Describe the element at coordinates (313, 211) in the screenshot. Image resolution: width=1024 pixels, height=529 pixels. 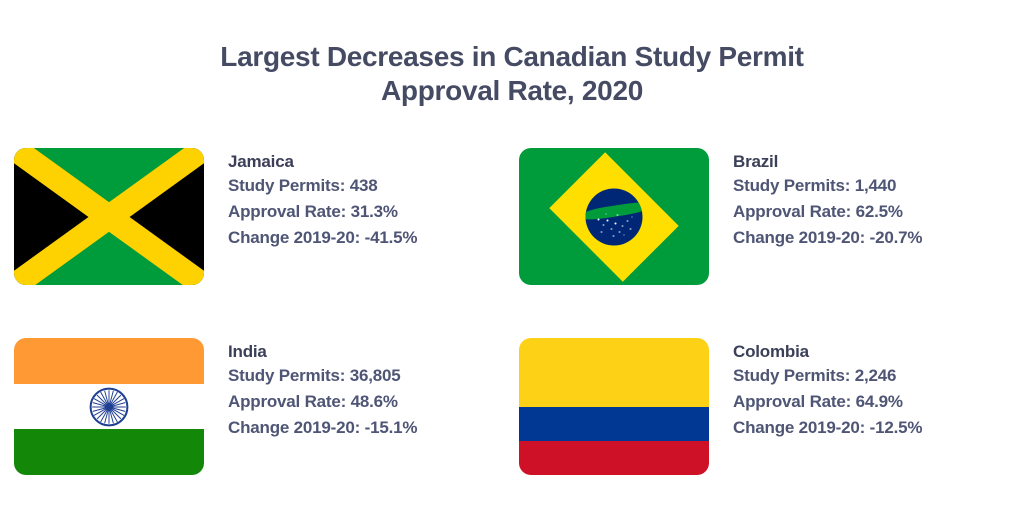
I see `approval-rate-line: Approval Rate: 31.3%` at that location.